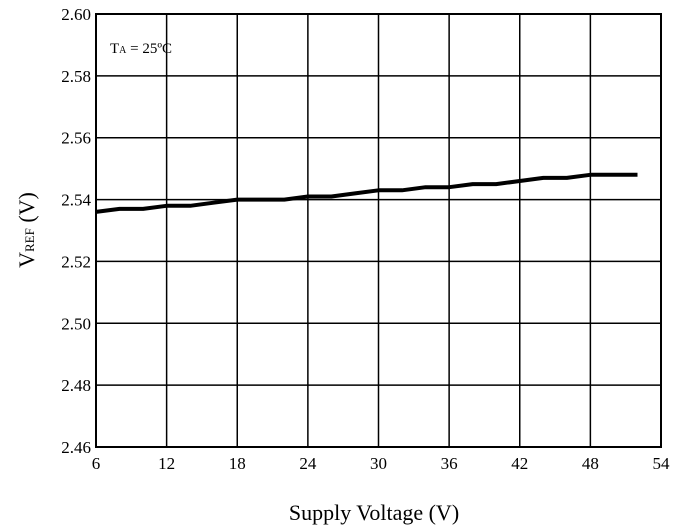 The width and height of the screenshot is (686, 530). I want to click on x-tick-label: 18, so click(237, 463).